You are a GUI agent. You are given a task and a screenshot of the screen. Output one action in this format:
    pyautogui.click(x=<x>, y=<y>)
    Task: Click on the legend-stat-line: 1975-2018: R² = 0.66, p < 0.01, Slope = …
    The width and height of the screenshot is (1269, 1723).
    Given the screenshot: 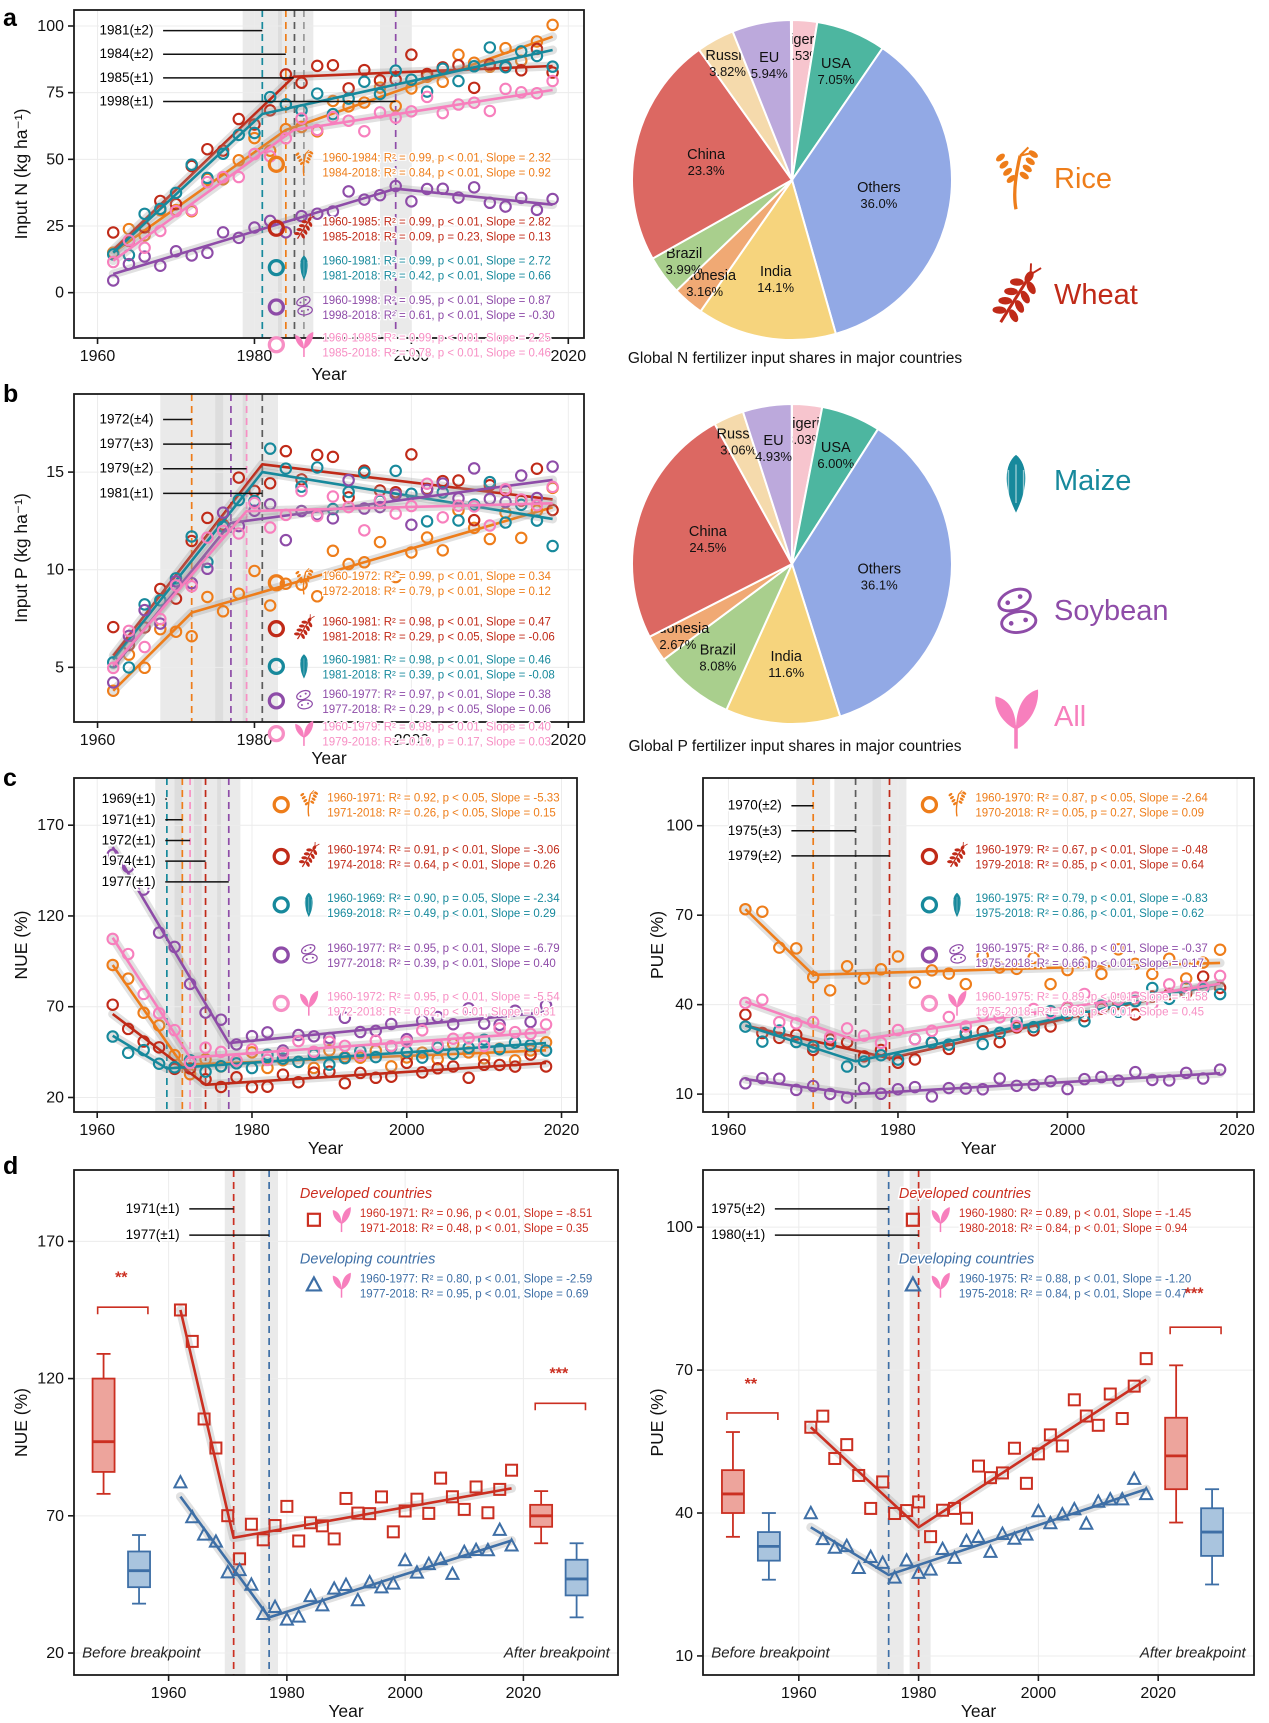 What is the action you would take?
    pyautogui.click(x=1089, y=964)
    